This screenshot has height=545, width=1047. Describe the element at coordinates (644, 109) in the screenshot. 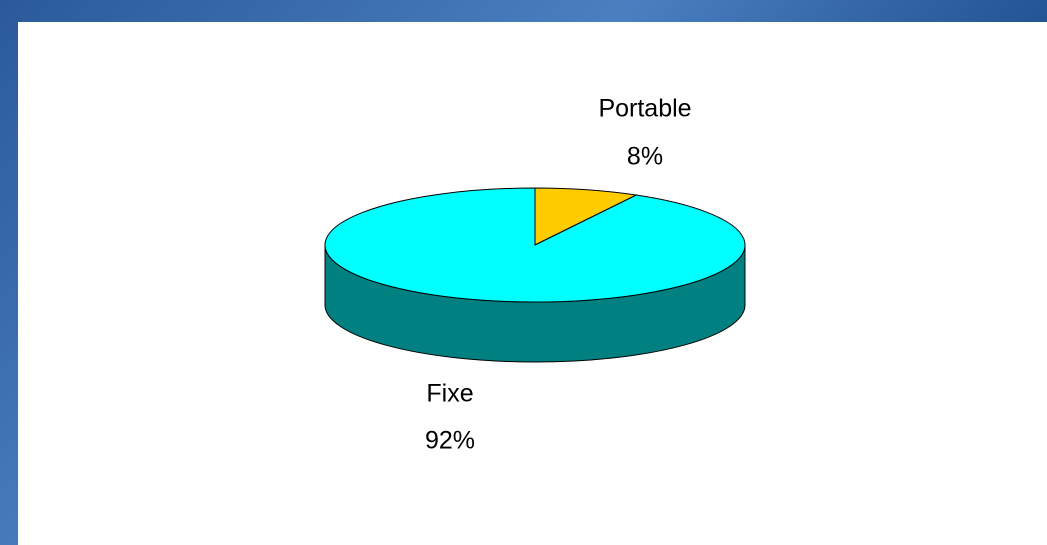

I see `slice-label: Portable` at that location.